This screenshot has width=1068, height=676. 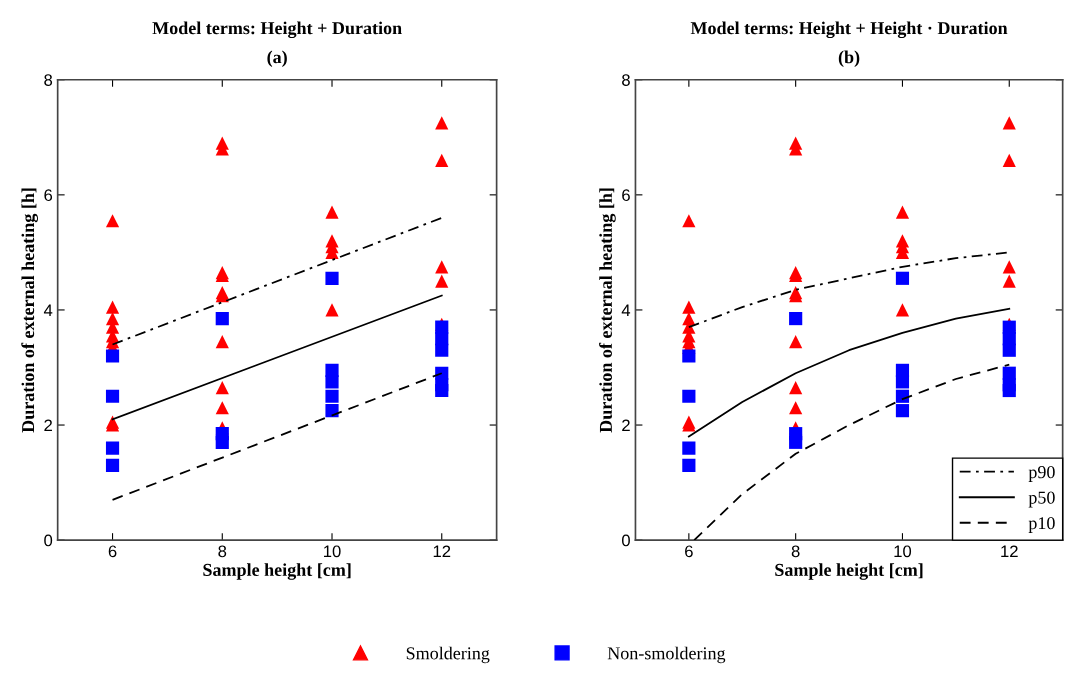 What do you see at coordinates (666, 655) in the screenshot?
I see `legend-label: Non-smoldering` at bounding box center [666, 655].